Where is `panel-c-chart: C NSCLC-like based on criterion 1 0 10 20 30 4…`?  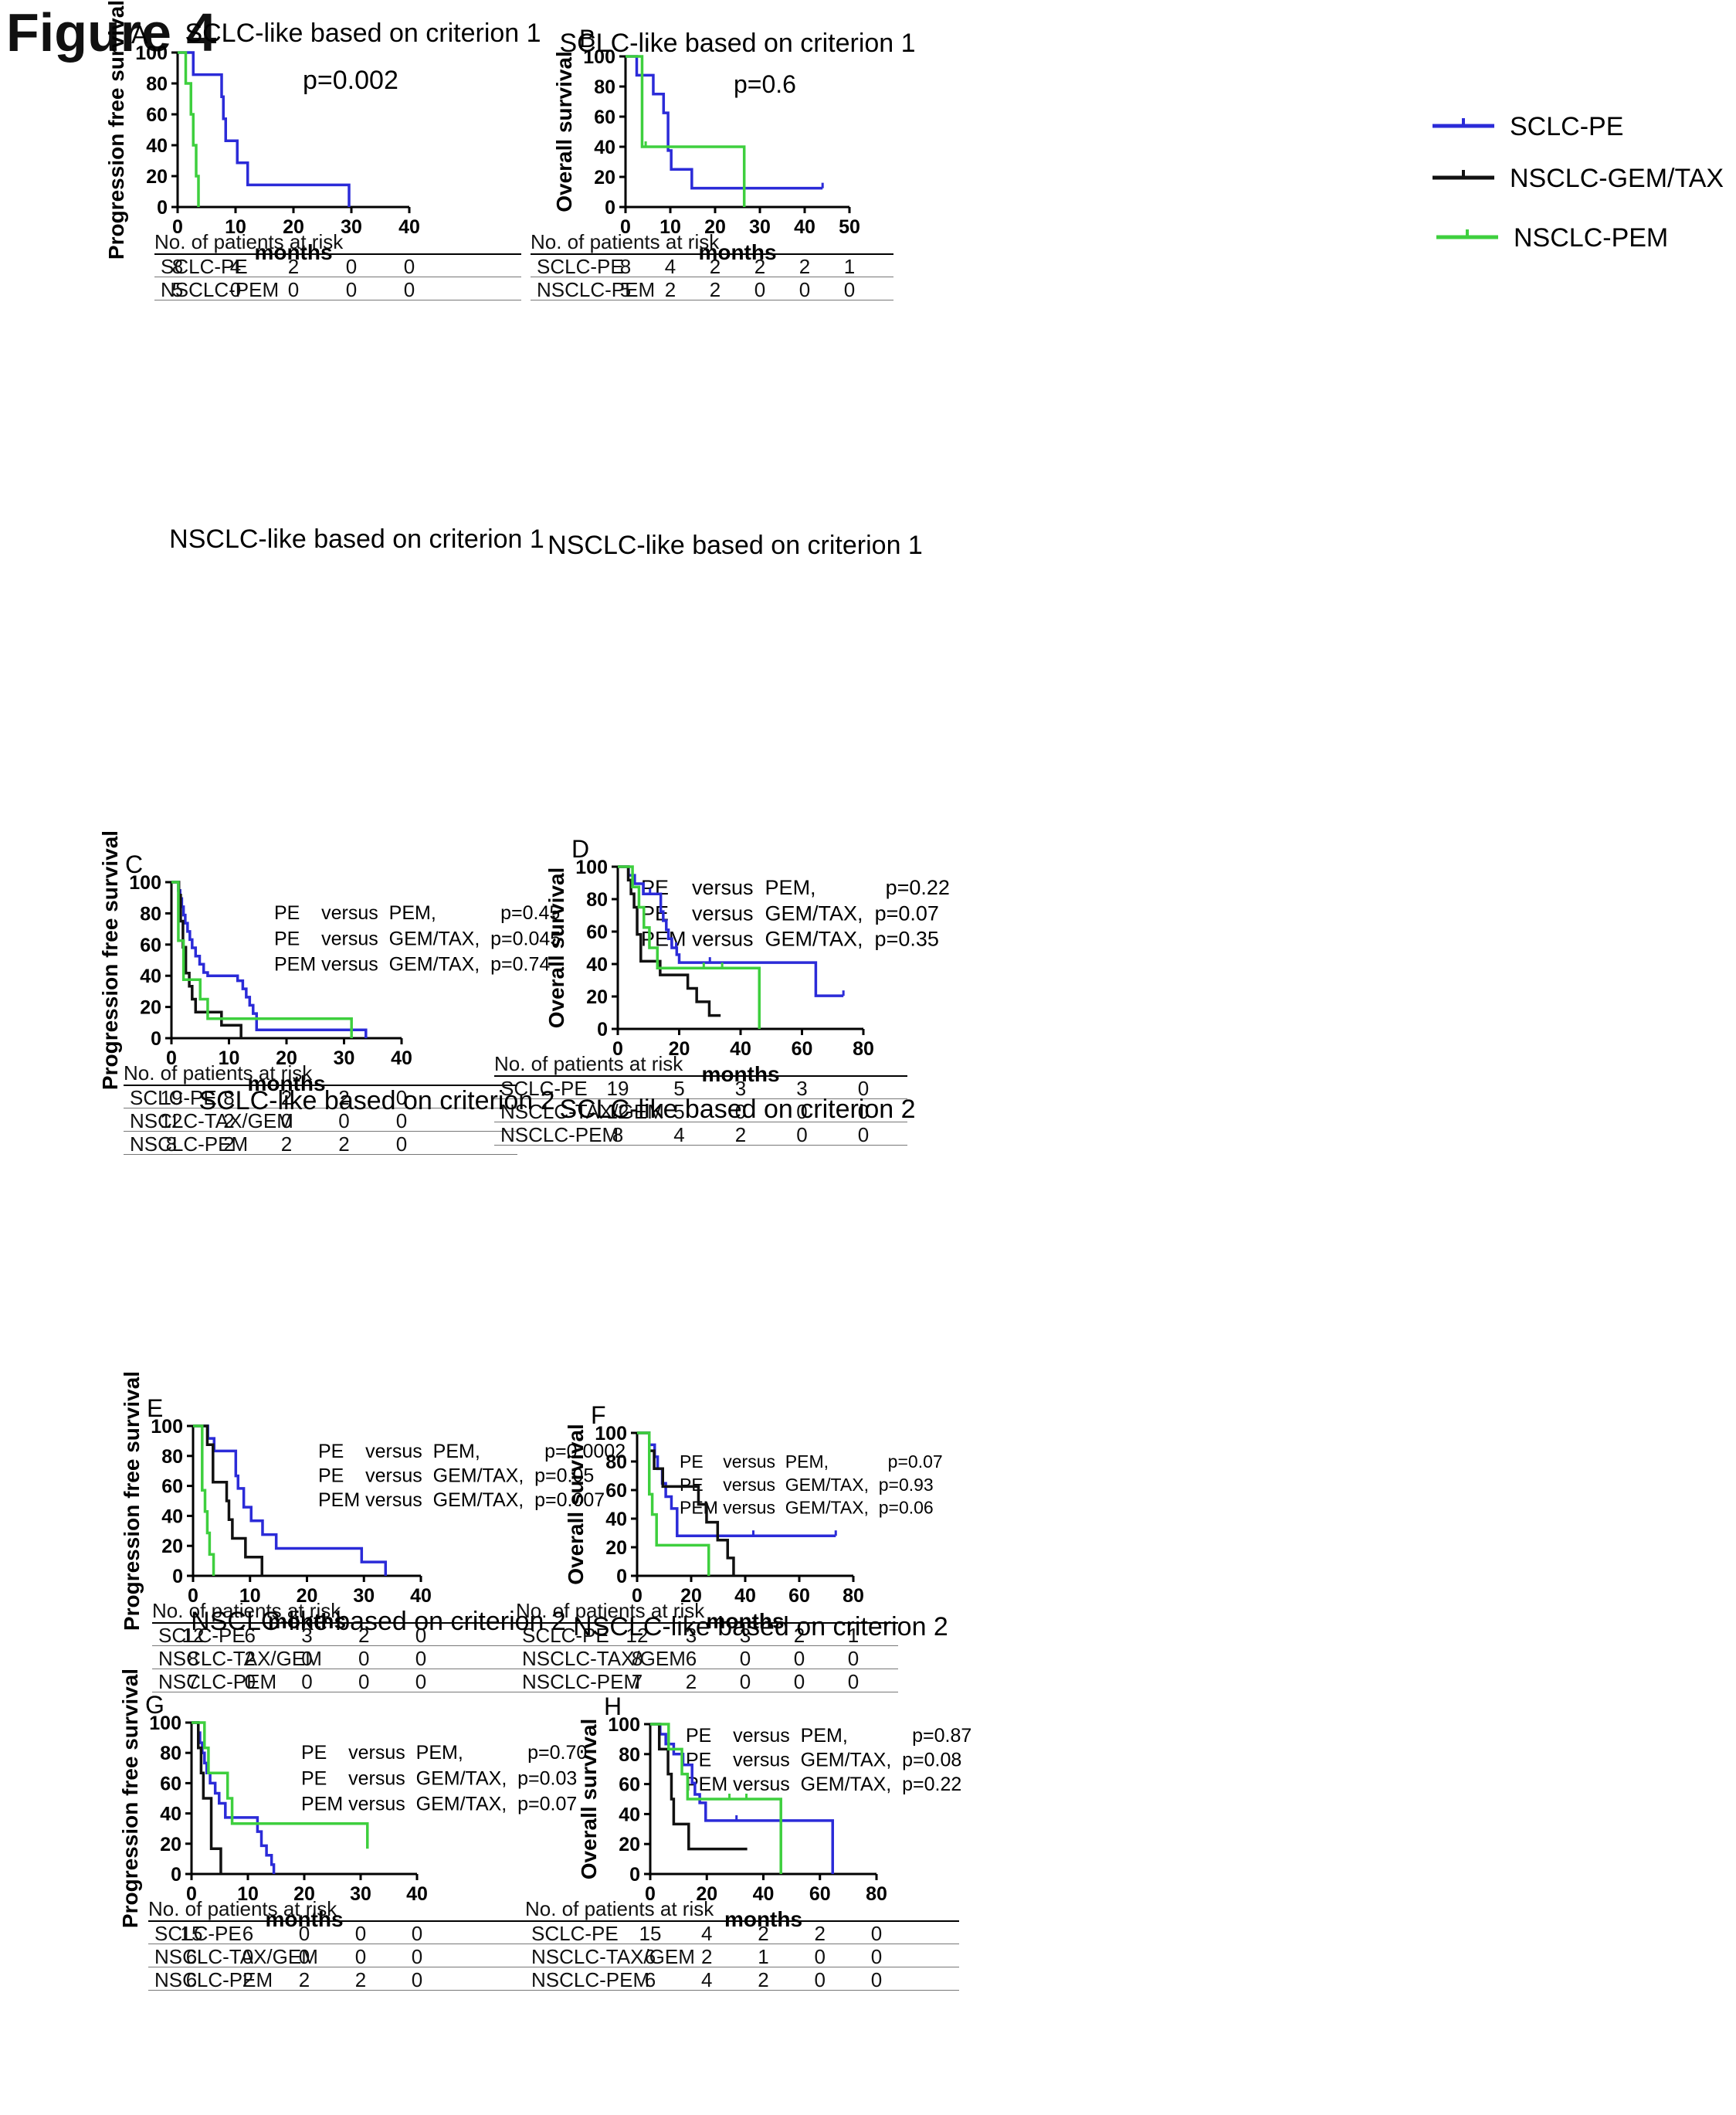
panel-c-chart: C NSCLC-like based on criterion 1 0 10 20 30 4… is located at coordinates (425, 841).